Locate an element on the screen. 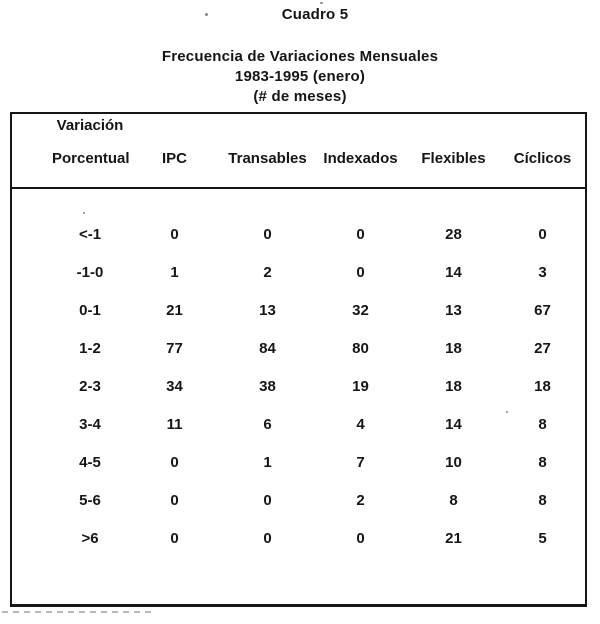  header-line-variacion: Variación is located at coordinates (90, 125).